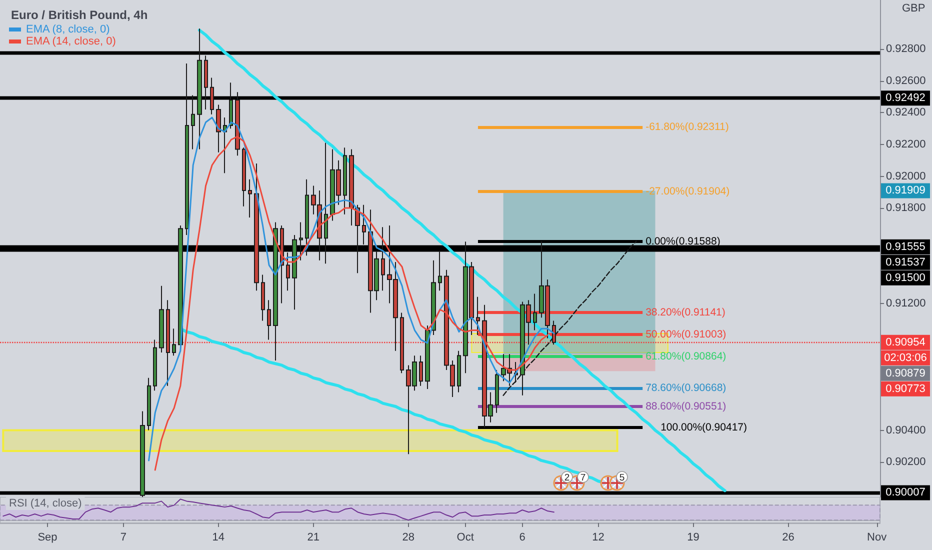 Image resolution: width=932 pixels, height=550 pixels. What do you see at coordinates (906, 388) in the screenshot?
I see `text: 0.90773` at bounding box center [906, 388].